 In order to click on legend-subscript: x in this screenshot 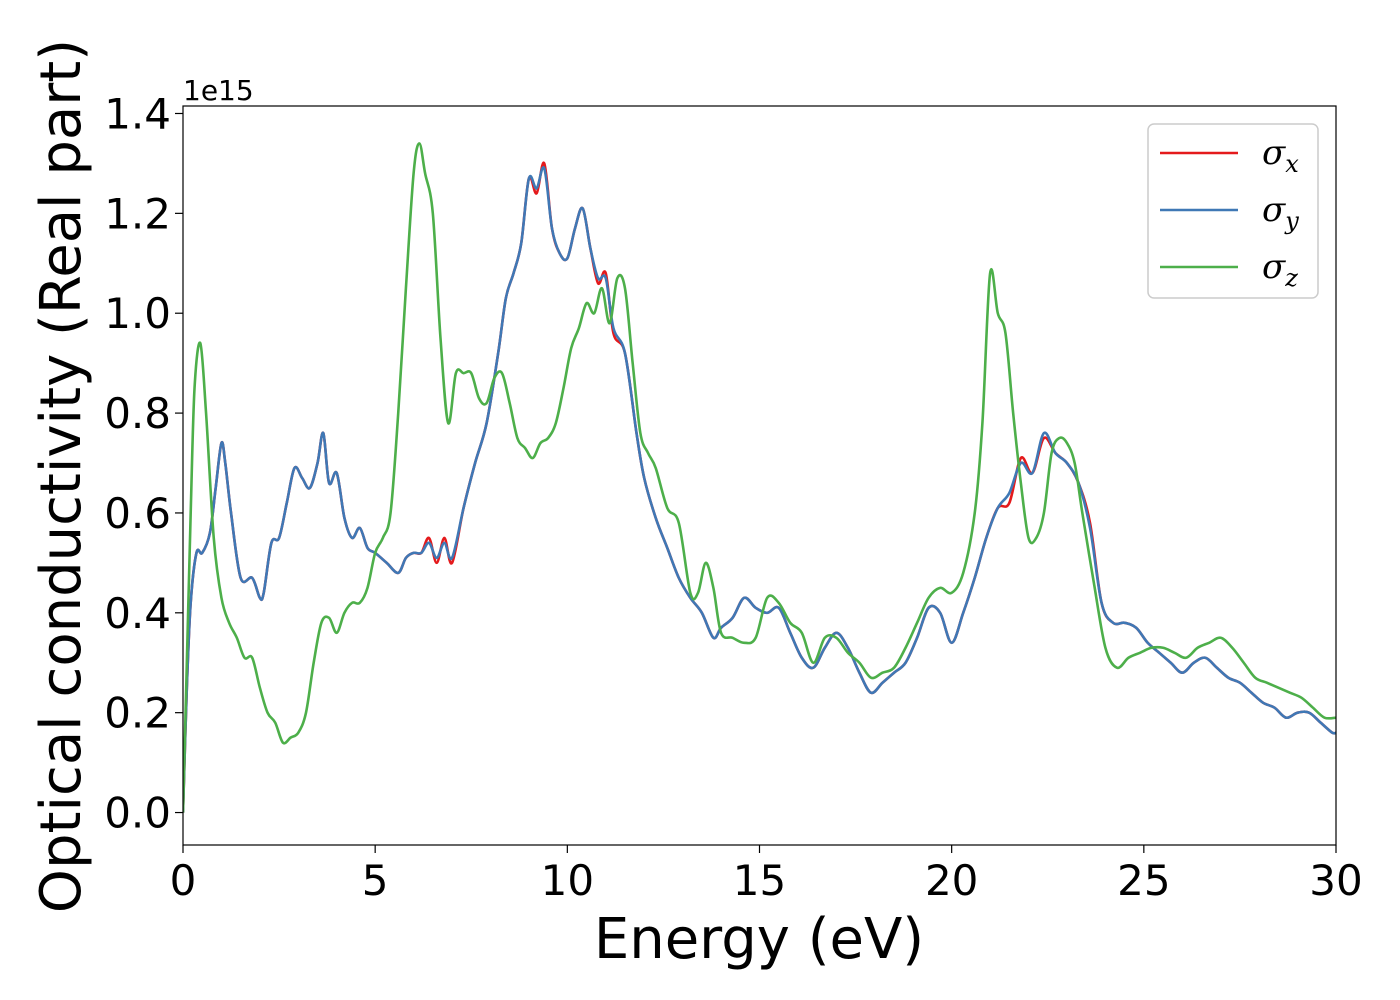, I will do `click(1292, 164)`.